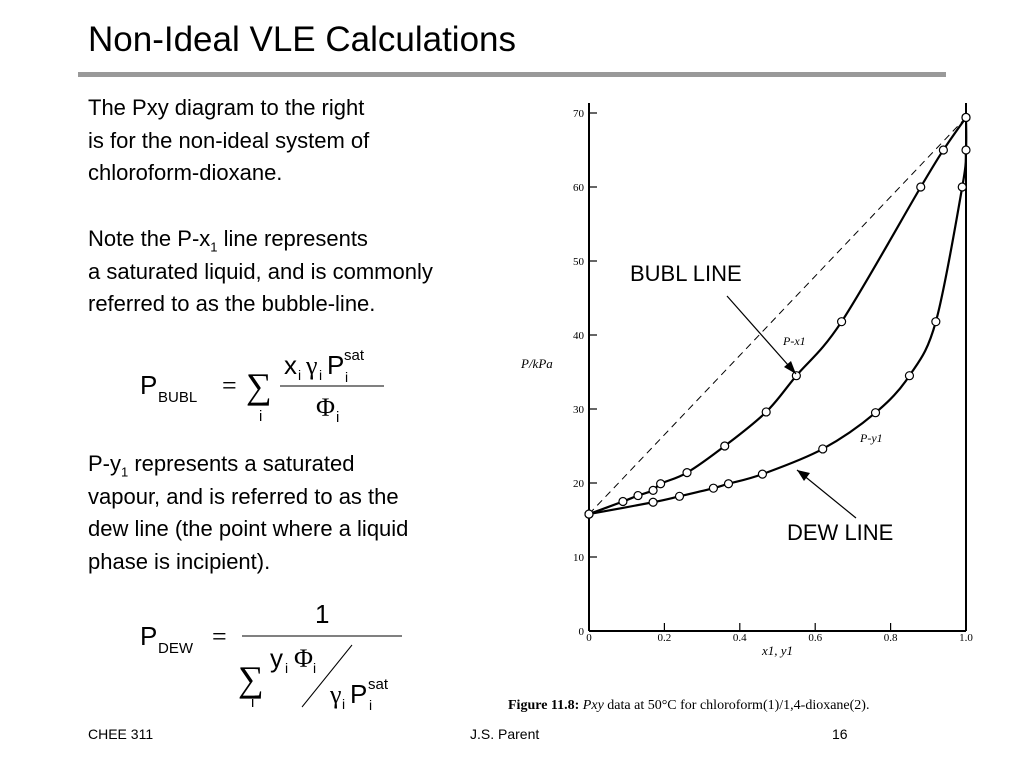 This screenshot has height=768, width=1024. I want to click on dew-pressure-equation: P DEW = 1 ∑ i y i Φ i γ i P sat i, so click(271, 656).